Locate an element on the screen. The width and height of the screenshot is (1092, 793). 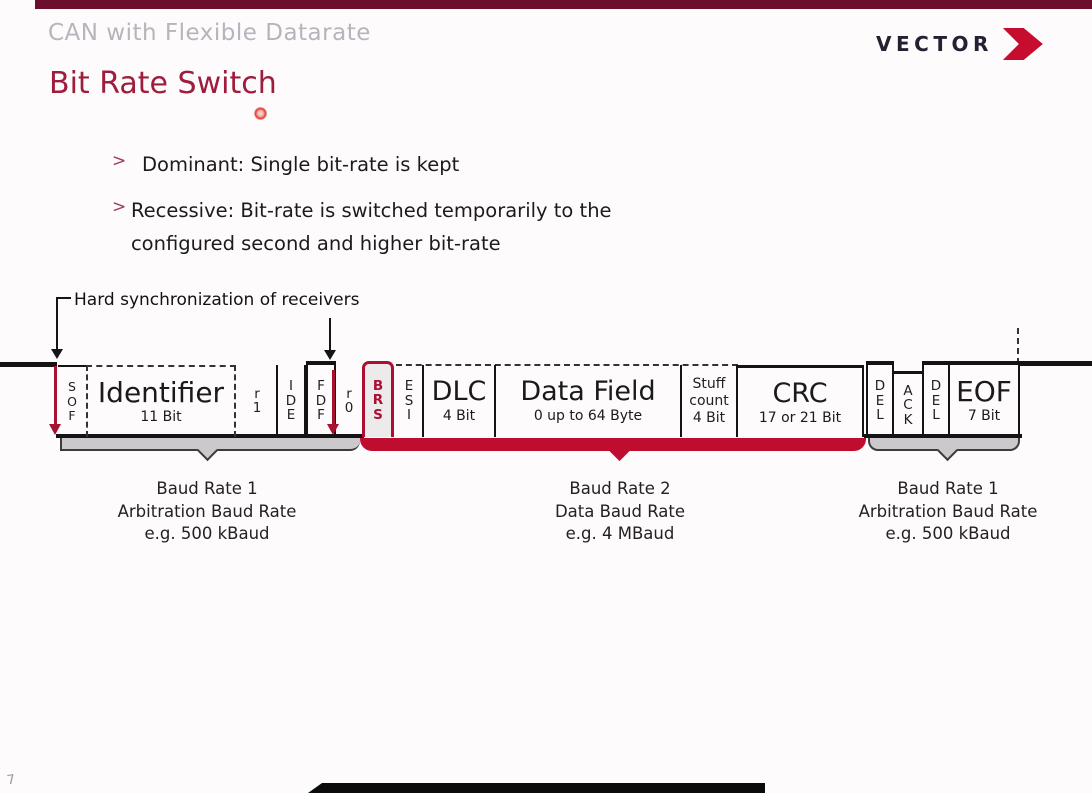
chevron-right-icon is located at coordinates (1022, 44).